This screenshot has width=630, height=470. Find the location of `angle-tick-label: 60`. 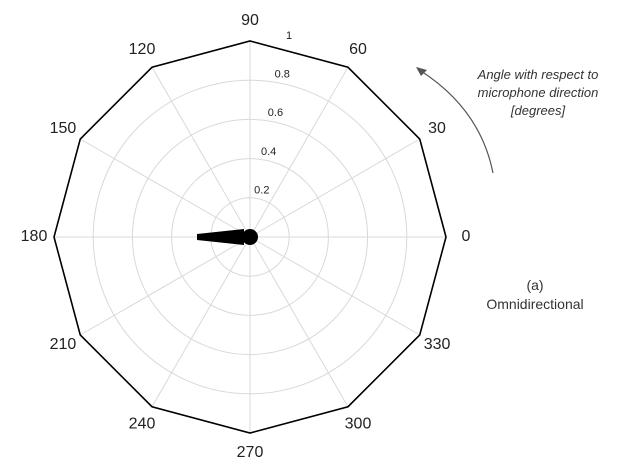

angle-tick-label: 60 is located at coordinates (358, 49).